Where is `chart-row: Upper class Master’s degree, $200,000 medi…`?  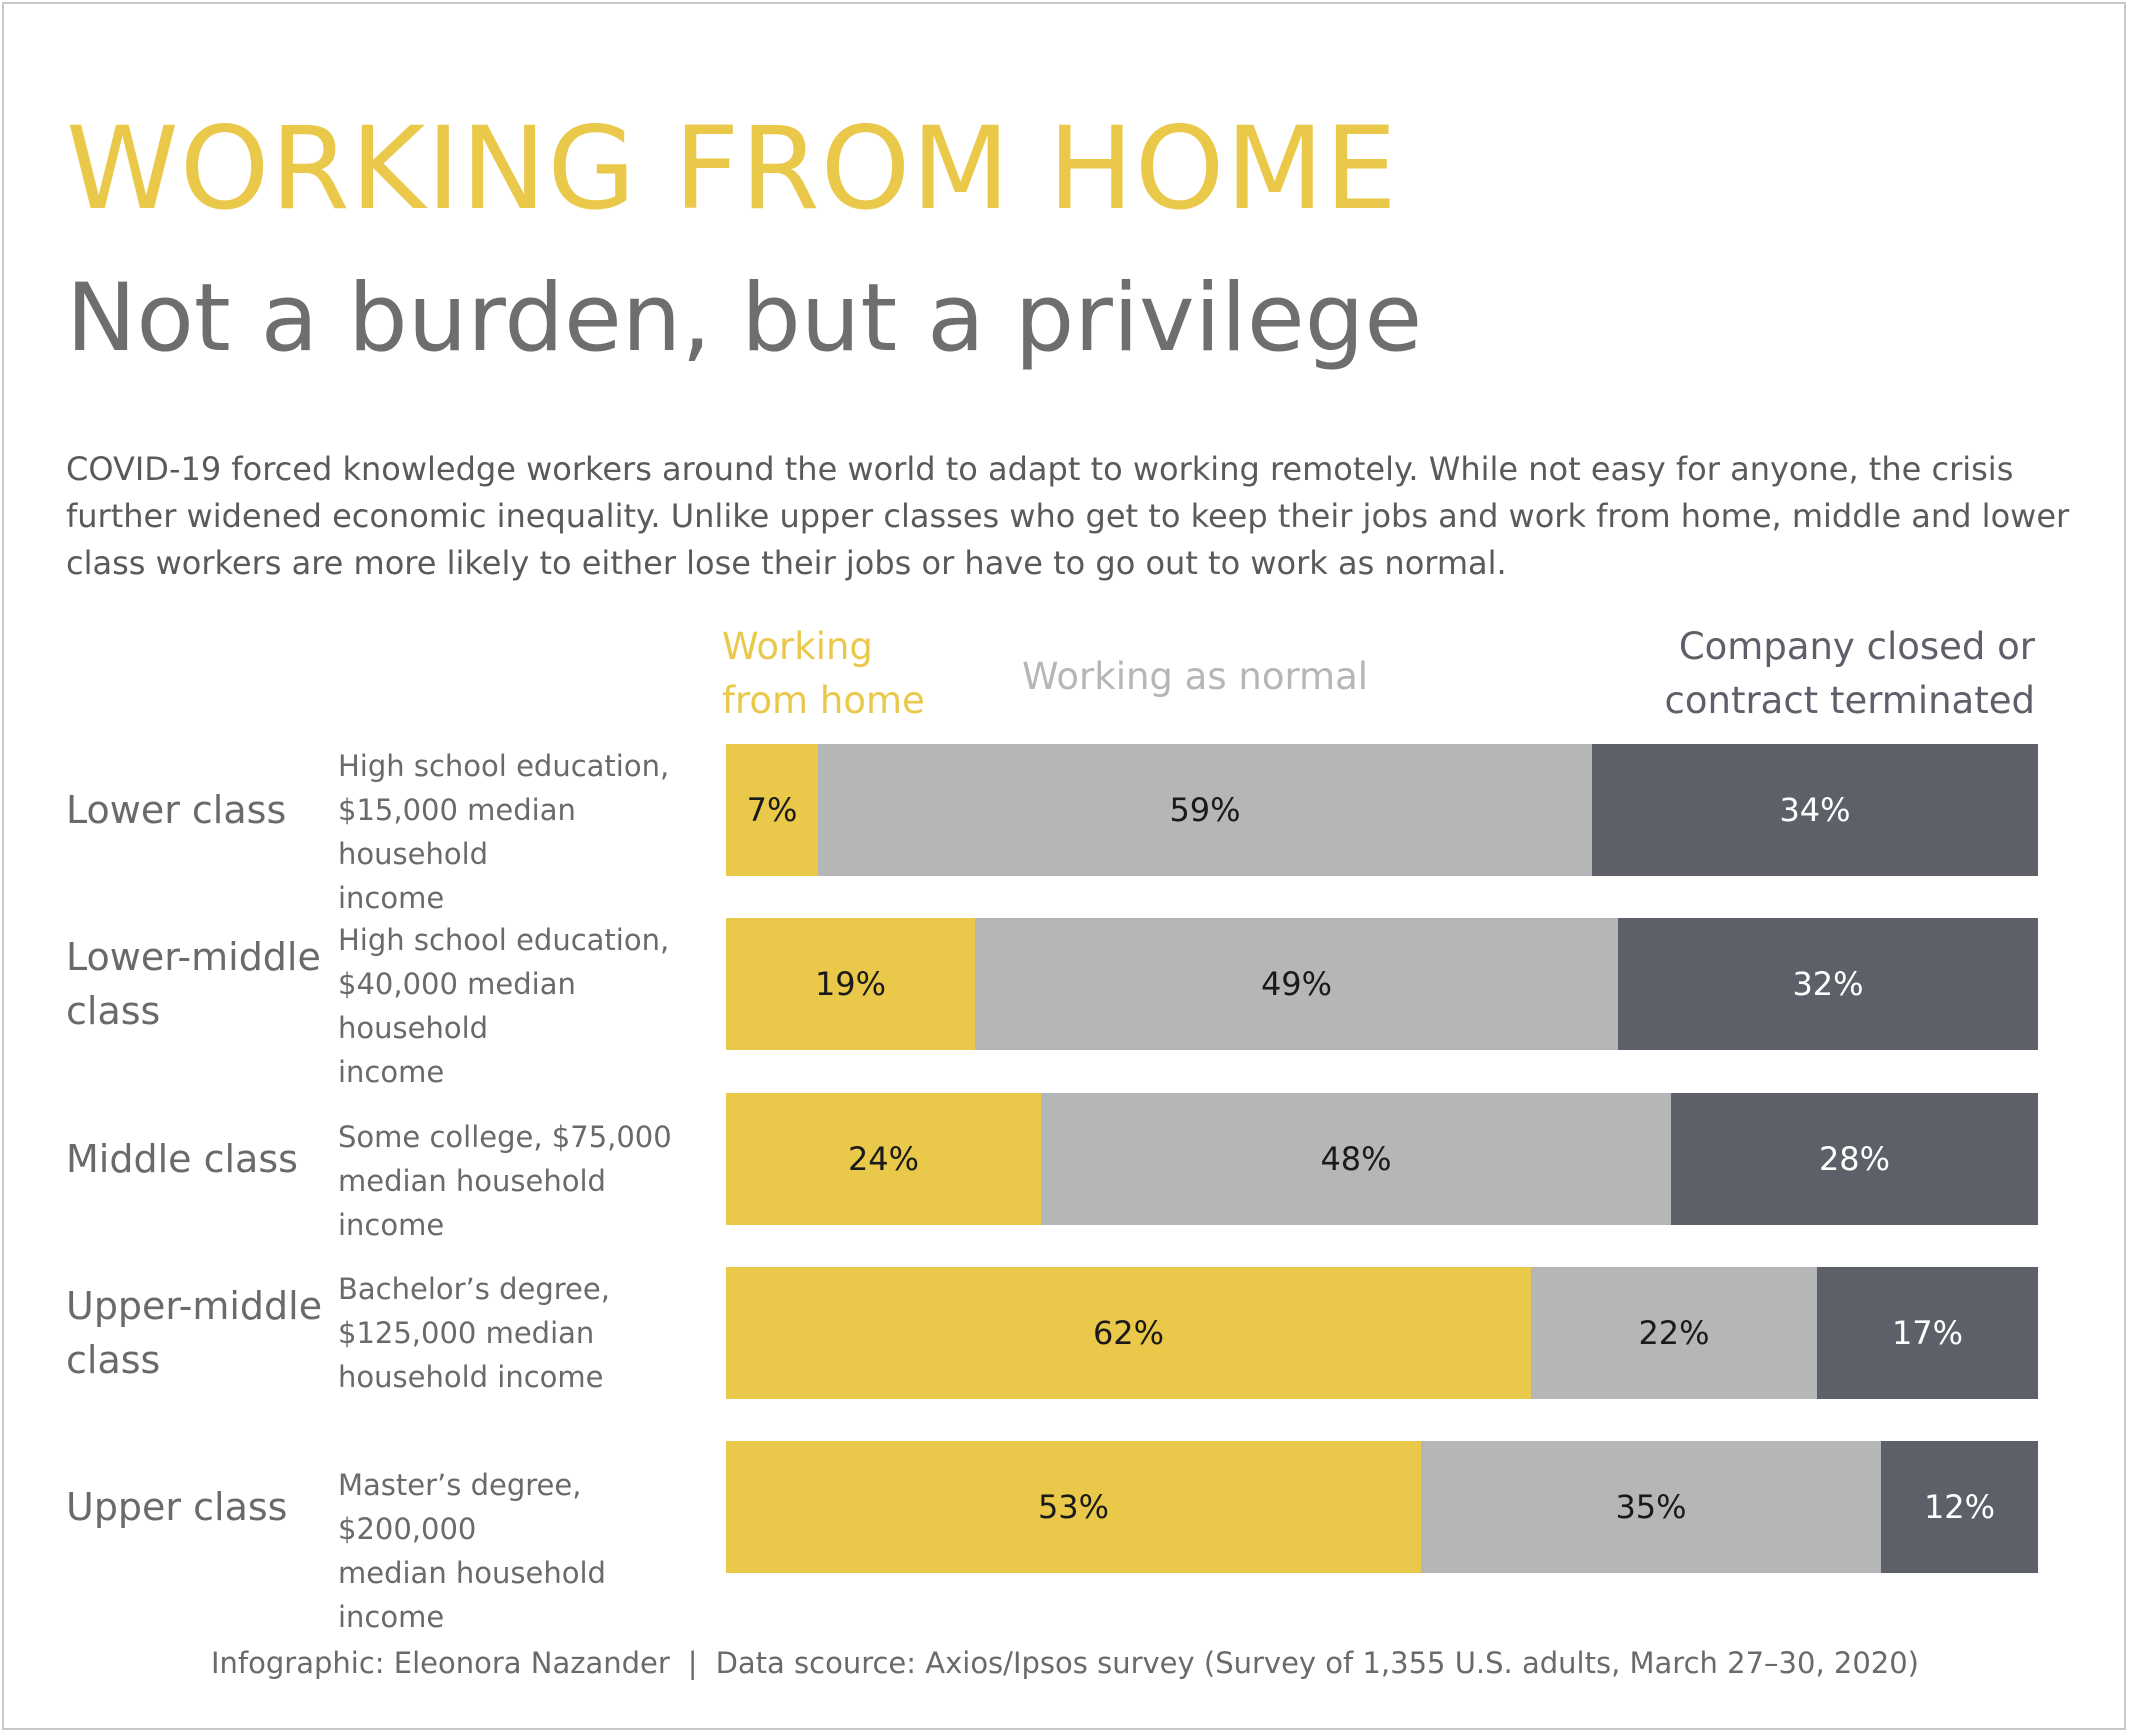 chart-row: Upper class Master’s degree, $200,000 medi… is located at coordinates (1065, 1537).